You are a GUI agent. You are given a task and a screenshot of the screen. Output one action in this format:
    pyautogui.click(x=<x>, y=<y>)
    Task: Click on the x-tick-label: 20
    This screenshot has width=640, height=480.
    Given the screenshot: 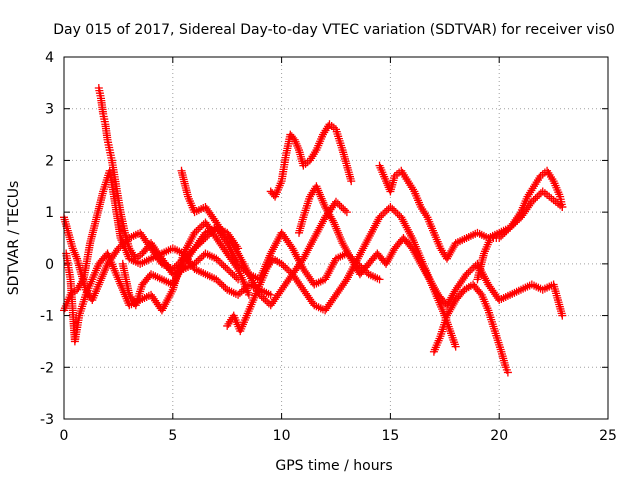 What is the action you would take?
    pyautogui.click(x=499, y=436)
    